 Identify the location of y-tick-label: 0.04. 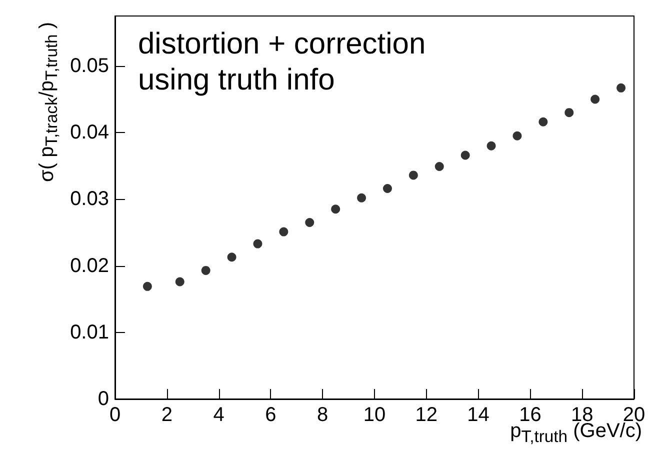
(89, 133).